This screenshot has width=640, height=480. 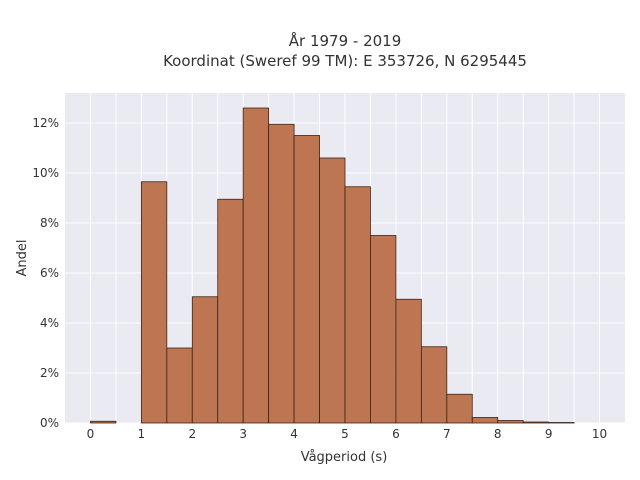 I want to click on y-axis-label: Andel, so click(x=22, y=258).